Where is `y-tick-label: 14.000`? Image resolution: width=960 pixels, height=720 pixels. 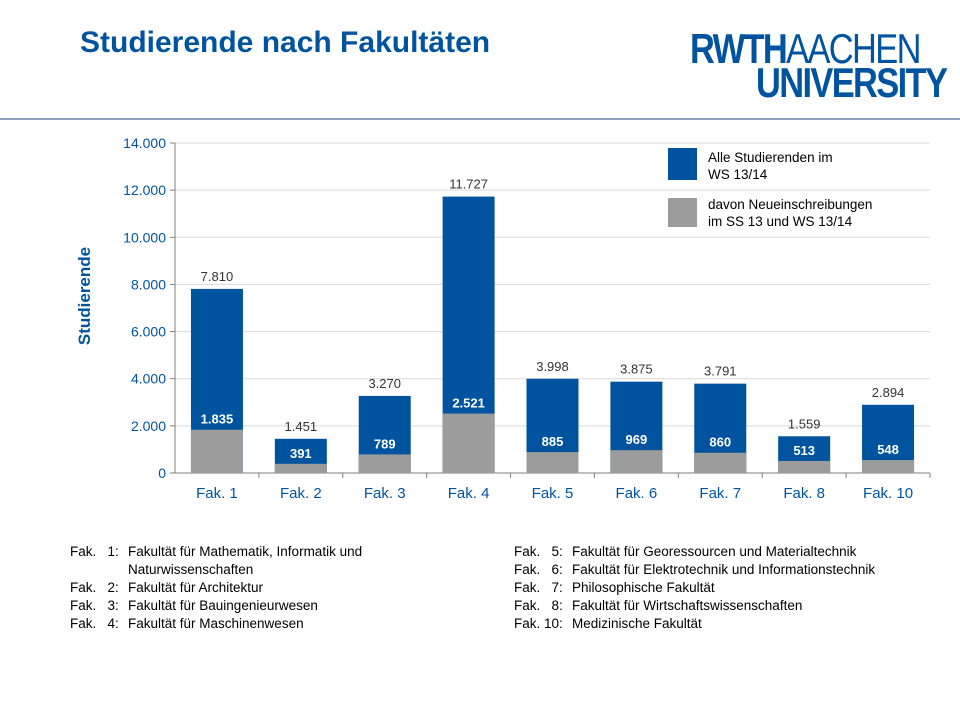
y-tick-label: 14.000 is located at coordinates (144, 143).